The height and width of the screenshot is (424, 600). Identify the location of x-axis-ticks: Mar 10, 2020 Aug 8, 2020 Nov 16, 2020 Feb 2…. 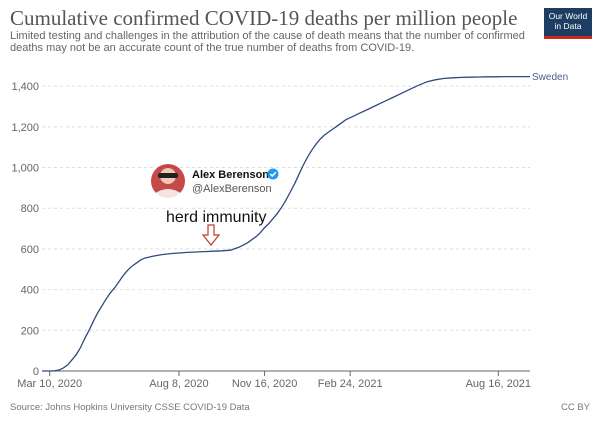
(274, 380).